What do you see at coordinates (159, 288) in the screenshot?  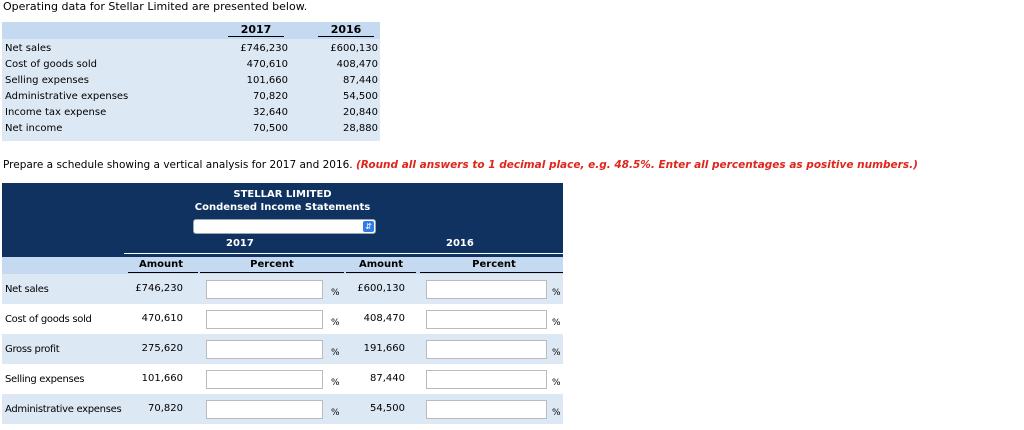 I see `amount-2017: £746,230` at bounding box center [159, 288].